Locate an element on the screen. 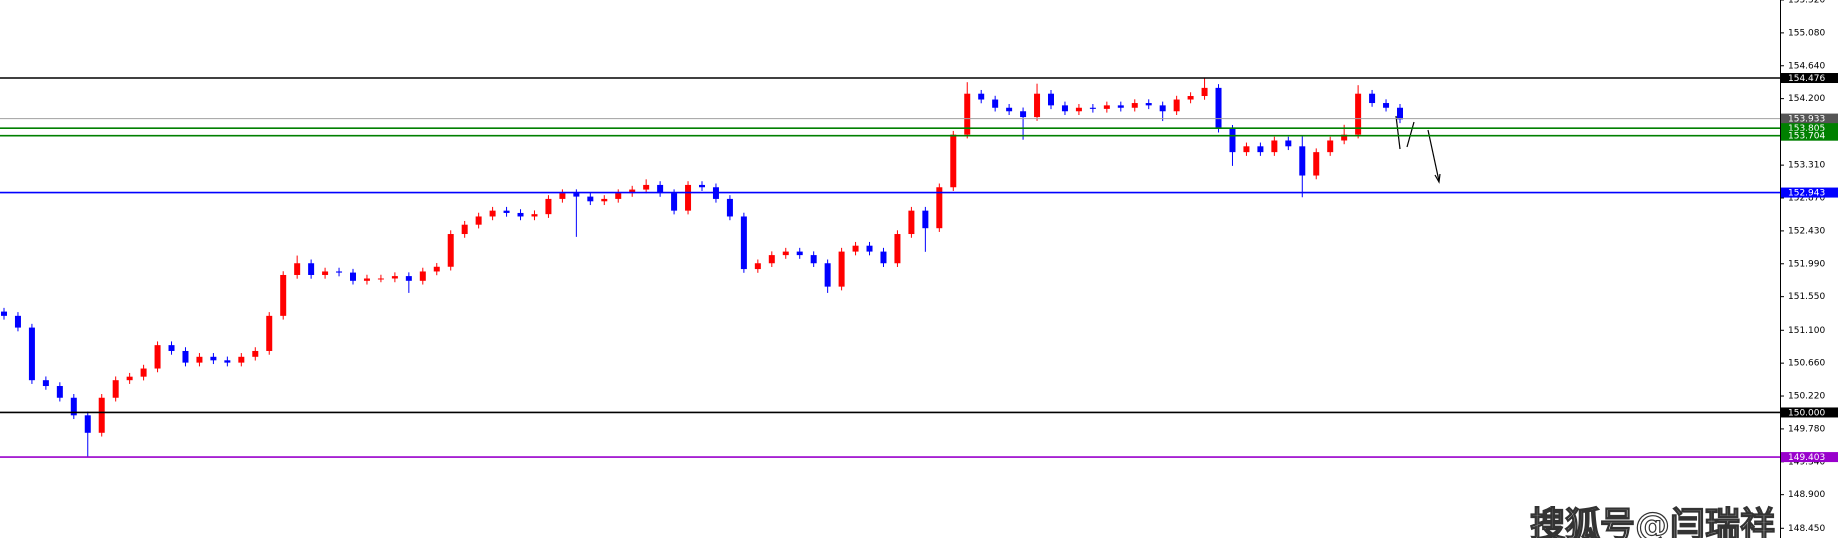 The height and width of the screenshot is (538, 1838). y-tick-label: 155.520 is located at coordinates (1806, 3).